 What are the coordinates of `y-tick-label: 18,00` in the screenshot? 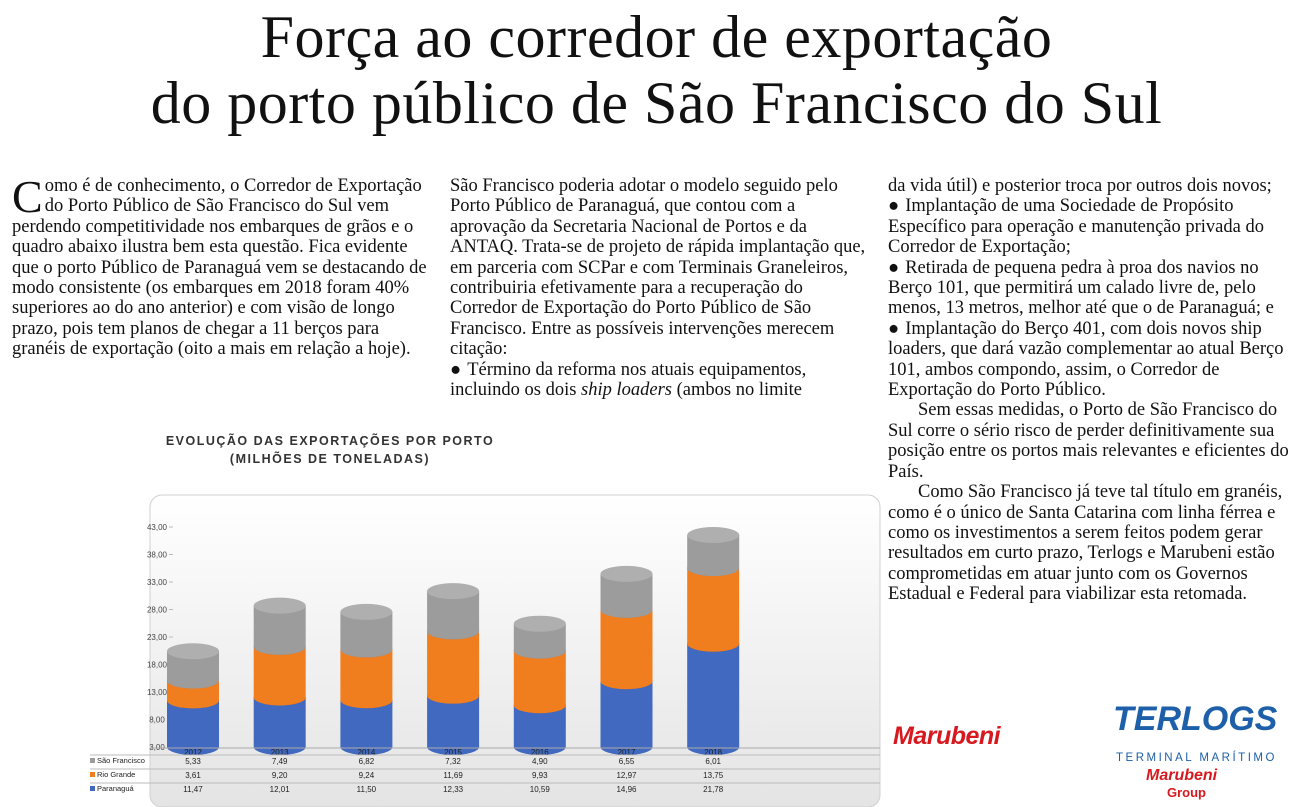 It's located at (157, 665).